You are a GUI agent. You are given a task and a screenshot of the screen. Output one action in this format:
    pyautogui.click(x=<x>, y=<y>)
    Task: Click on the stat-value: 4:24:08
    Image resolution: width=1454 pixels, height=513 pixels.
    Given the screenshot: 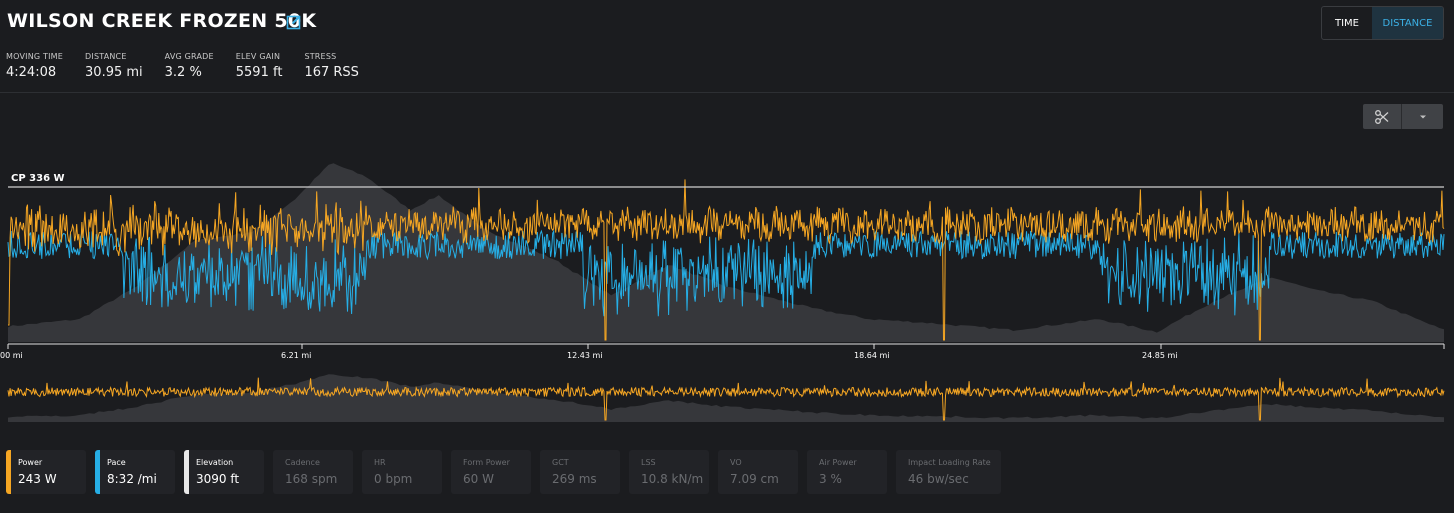 What is the action you would take?
    pyautogui.click(x=31, y=72)
    